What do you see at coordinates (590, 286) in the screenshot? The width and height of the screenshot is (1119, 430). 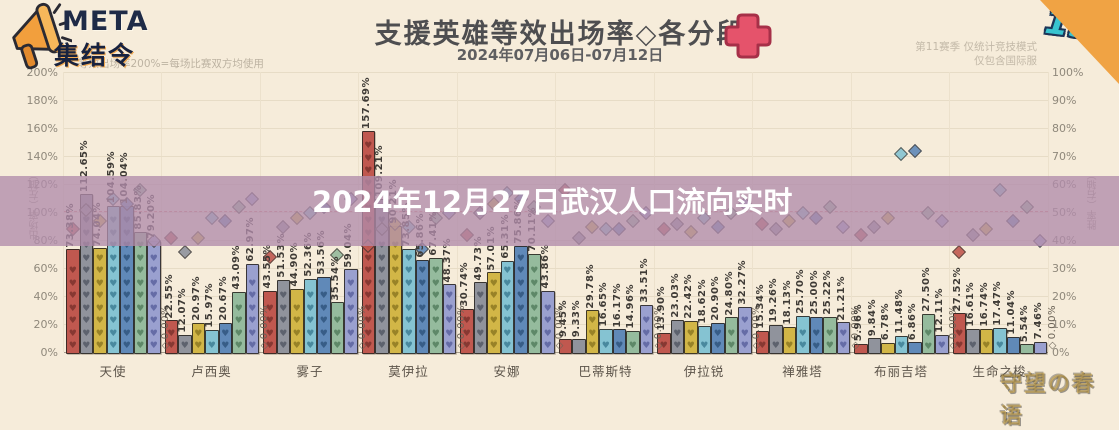 I see `bar-value-label: 29.78%` at bounding box center [590, 286].